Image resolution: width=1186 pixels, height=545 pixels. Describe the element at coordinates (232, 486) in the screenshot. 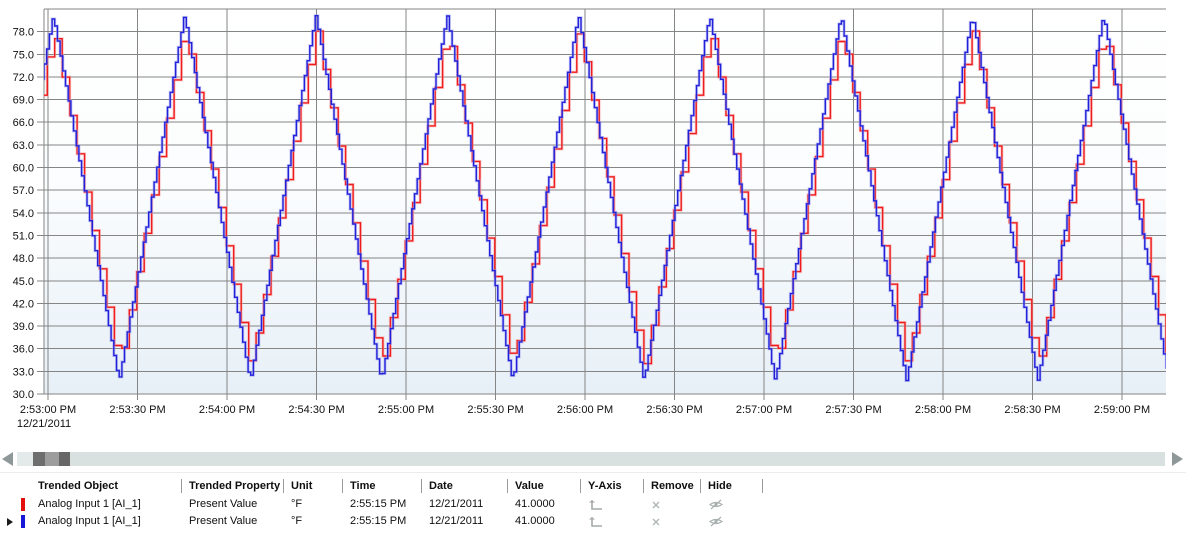

I see `header-trended-property: Trended Property` at that location.